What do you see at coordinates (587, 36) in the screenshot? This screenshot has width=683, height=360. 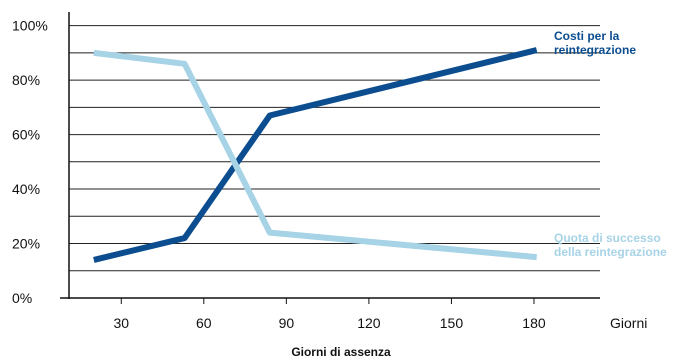 I see `series-label-line: Costi per la` at bounding box center [587, 36].